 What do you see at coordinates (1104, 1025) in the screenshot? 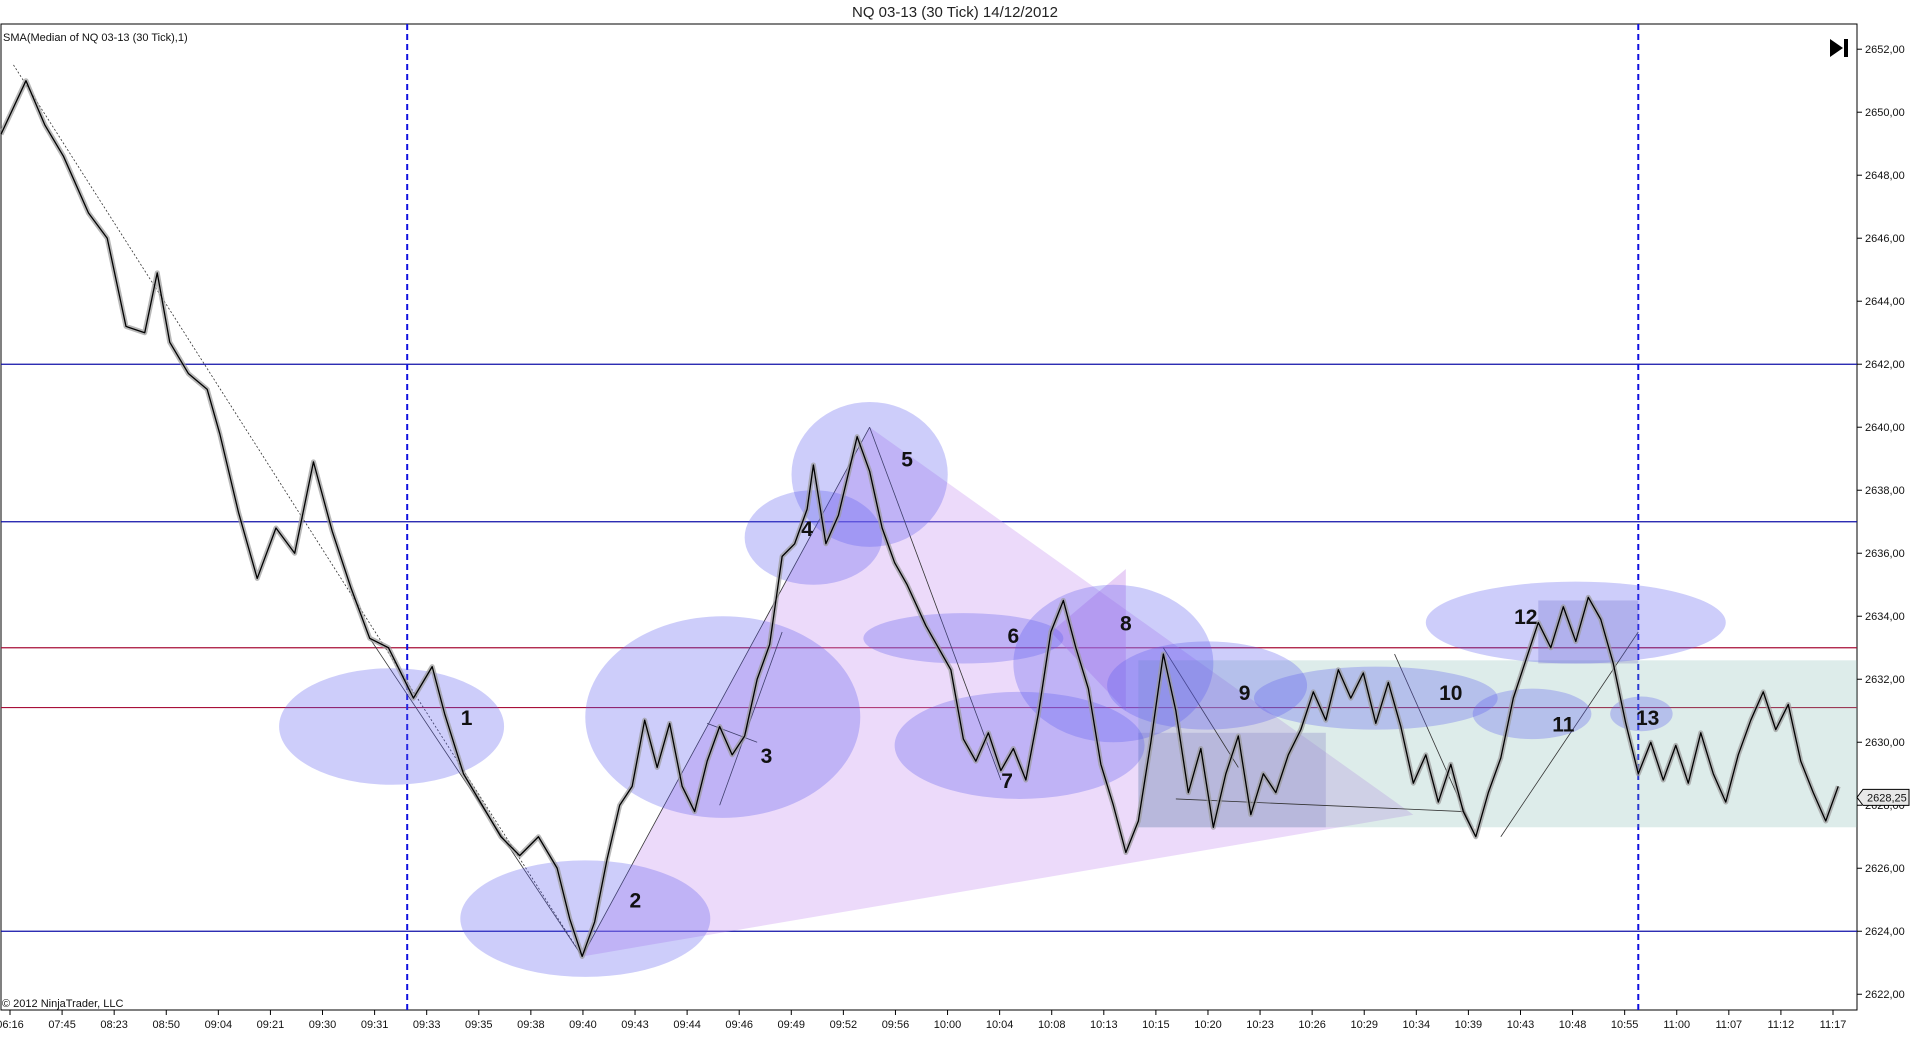
I see `x-tick-label: 10:13` at bounding box center [1104, 1025].